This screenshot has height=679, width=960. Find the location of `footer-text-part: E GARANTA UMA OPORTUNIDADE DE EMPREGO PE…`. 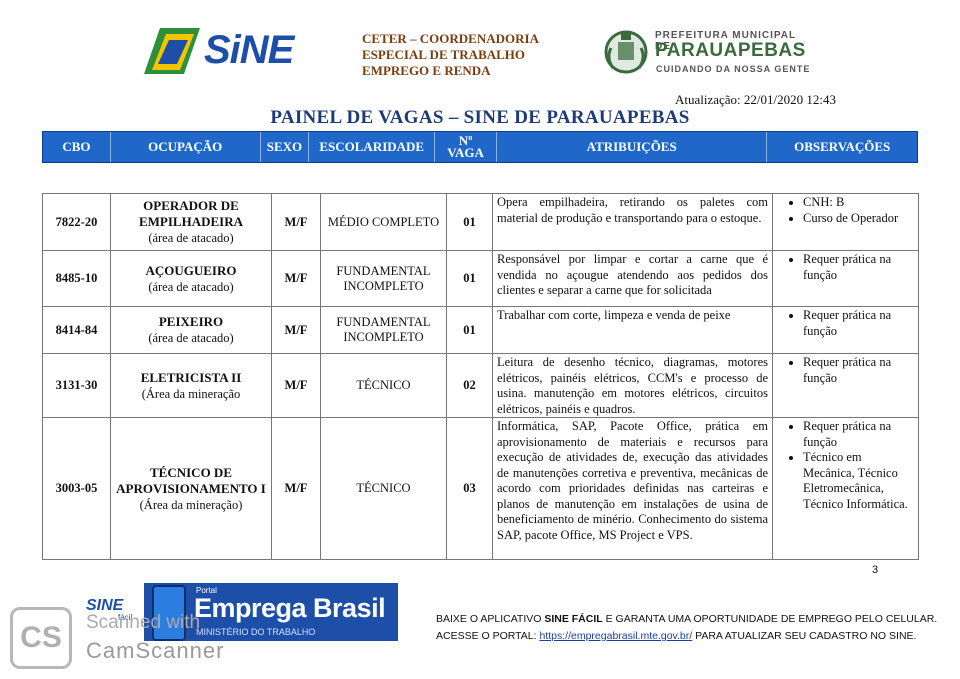

footer-text-part: E GARANTA UMA OPORTUNIDADE DE EMPREGO PE… is located at coordinates (770, 619).